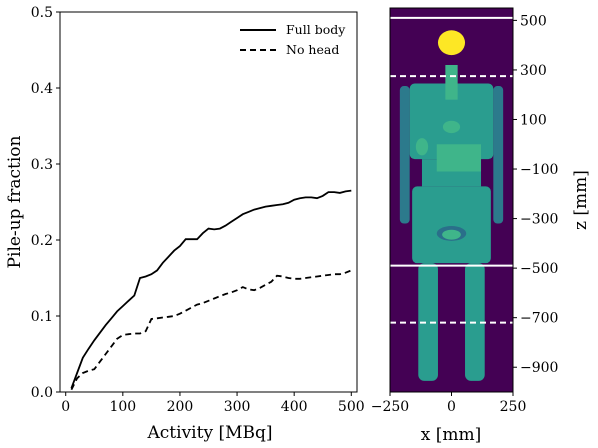 The image size is (598, 448). What do you see at coordinates (42, 241) in the screenshot?
I see `y-tick-label: 0.2` at bounding box center [42, 241].